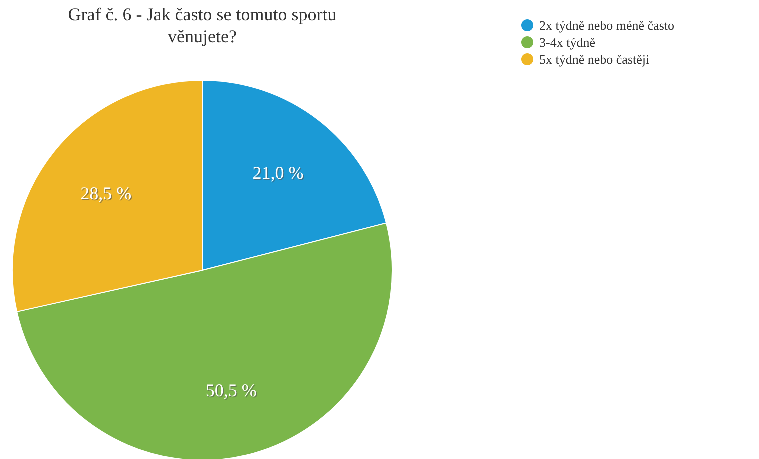 The image size is (759, 459). Describe the element at coordinates (107, 194) in the screenshot. I see `data-label: 28,5 %` at that location.